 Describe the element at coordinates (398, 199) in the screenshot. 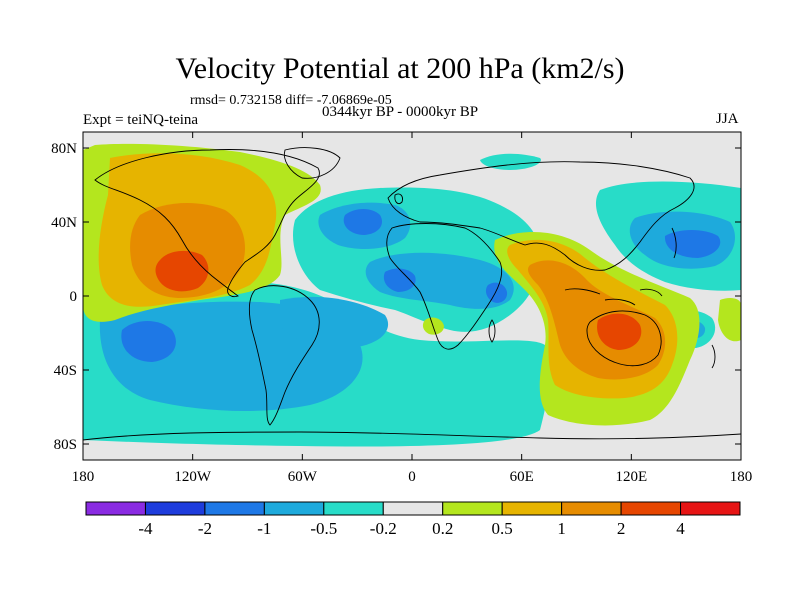

I see `coast-uk` at that location.